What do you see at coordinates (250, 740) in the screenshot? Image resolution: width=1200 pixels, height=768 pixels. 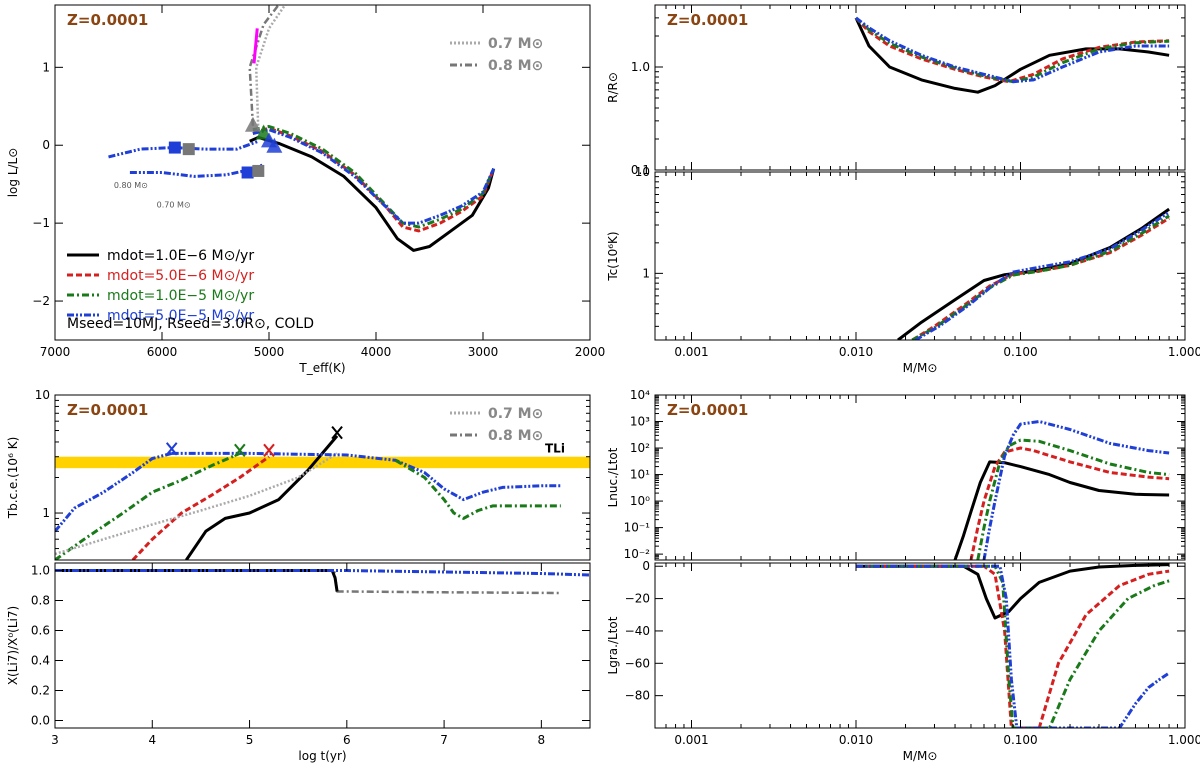 I see `x-tick-label: 5` at bounding box center [250, 740].